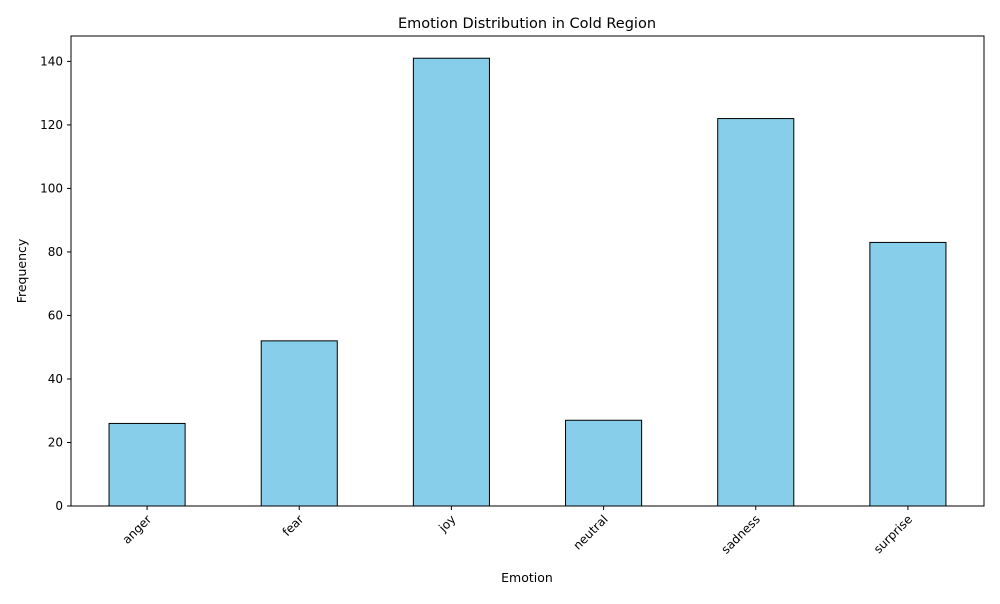  What do you see at coordinates (756, 312) in the screenshot?
I see `bar-sadness` at bounding box center [756, 312].